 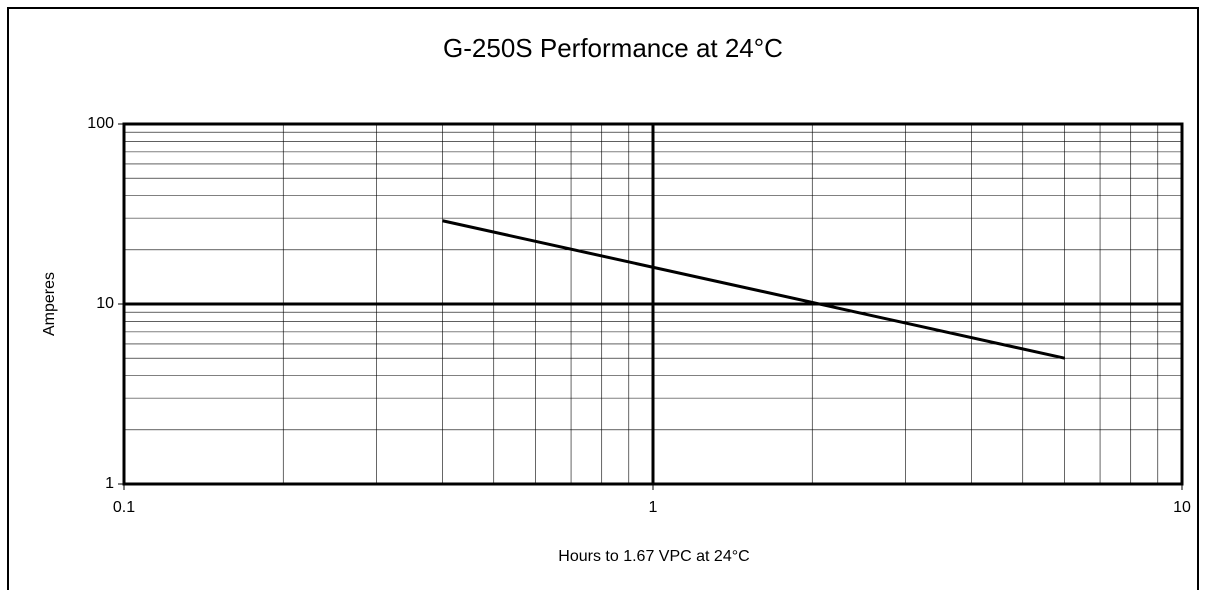 What do you see at coordinates (124, 507) in the screenshot?
I see `x-tick-label: 0.1` at bounding box center [124, 507].